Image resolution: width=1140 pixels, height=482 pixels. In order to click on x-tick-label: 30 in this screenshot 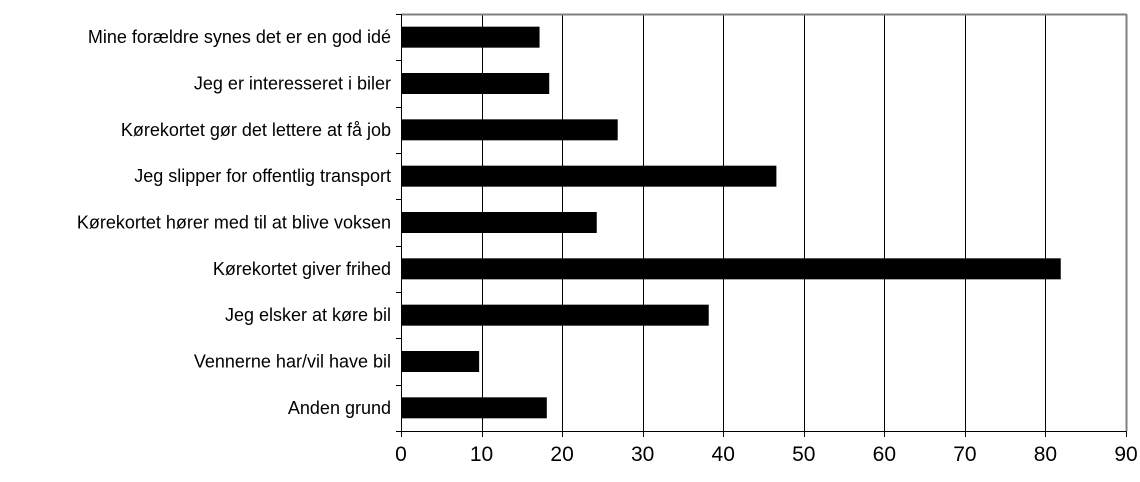, I will do `click(642, 454)`.